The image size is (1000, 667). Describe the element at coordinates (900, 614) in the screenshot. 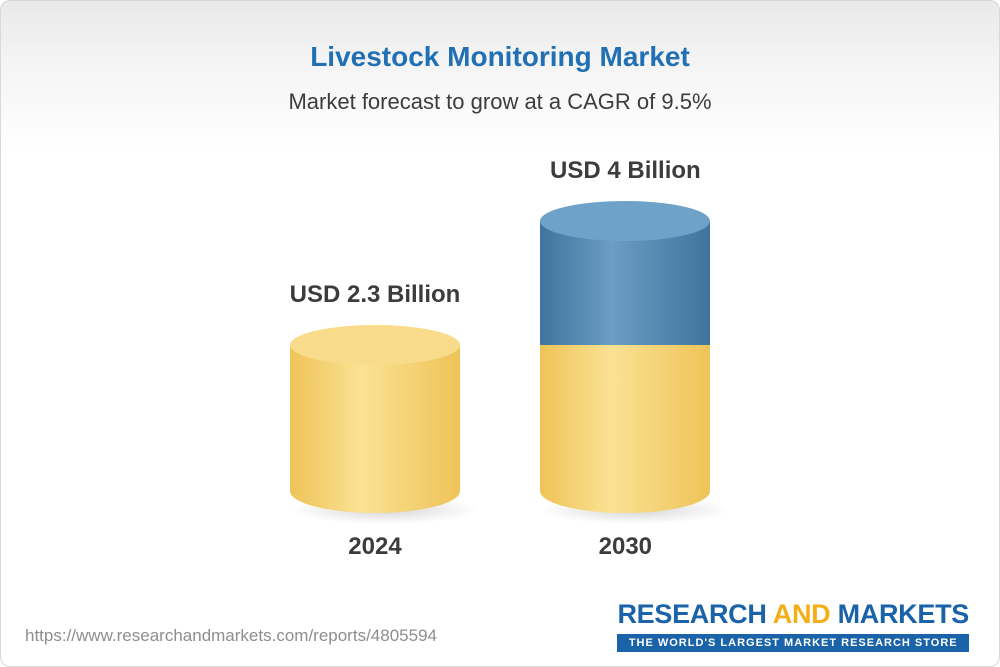

I see `logo-word-markets: MARKETS` at that location.